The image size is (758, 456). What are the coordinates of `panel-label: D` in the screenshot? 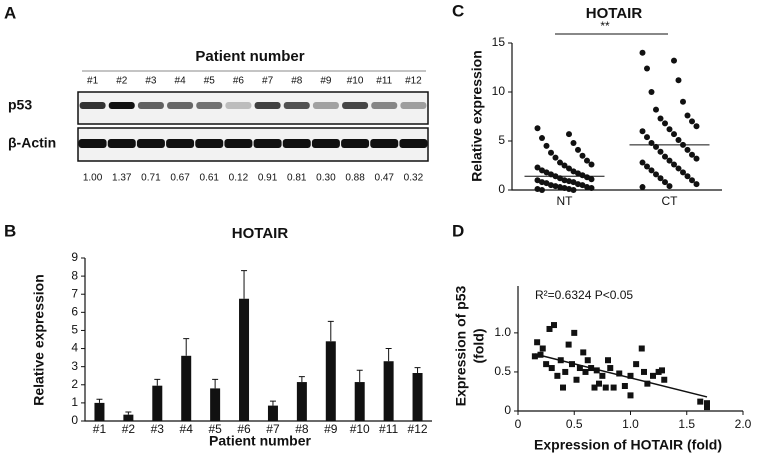 It's located at (458, 230).